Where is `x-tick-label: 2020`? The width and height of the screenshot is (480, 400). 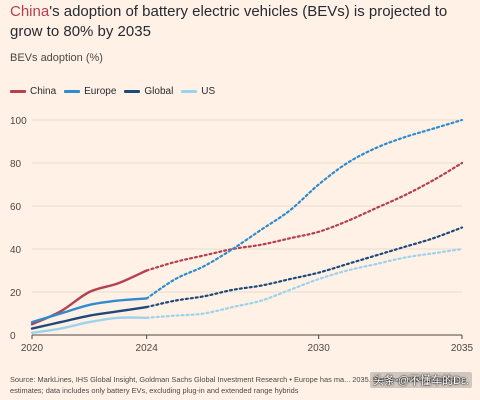 x-tick-label: 2020 is located at coordinates (32, 348).